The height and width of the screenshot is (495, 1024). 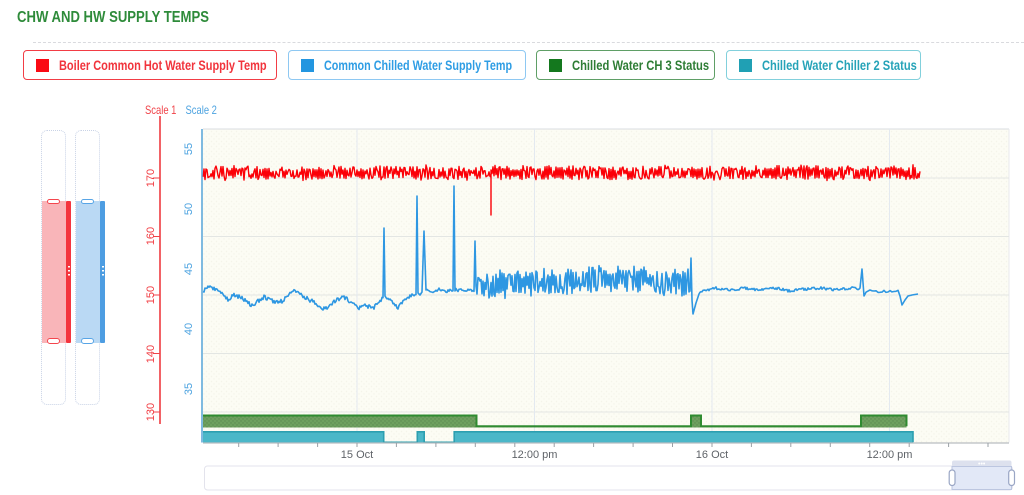 What do you see at coordinates (189, 329) in the screenshot?
I see `svg-text: 40` at bounding box center [189, 329].